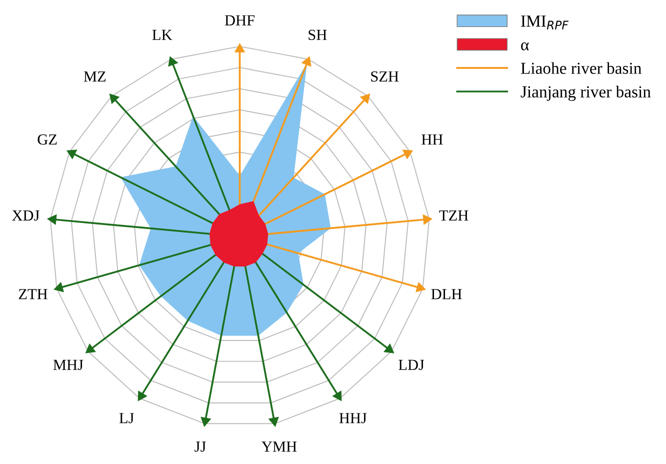 The width and height of the screenshot is (666, 464). Describe the element at coordinates (126, 418) in the screenshot. I see `spoke-label: LJ` at that location.